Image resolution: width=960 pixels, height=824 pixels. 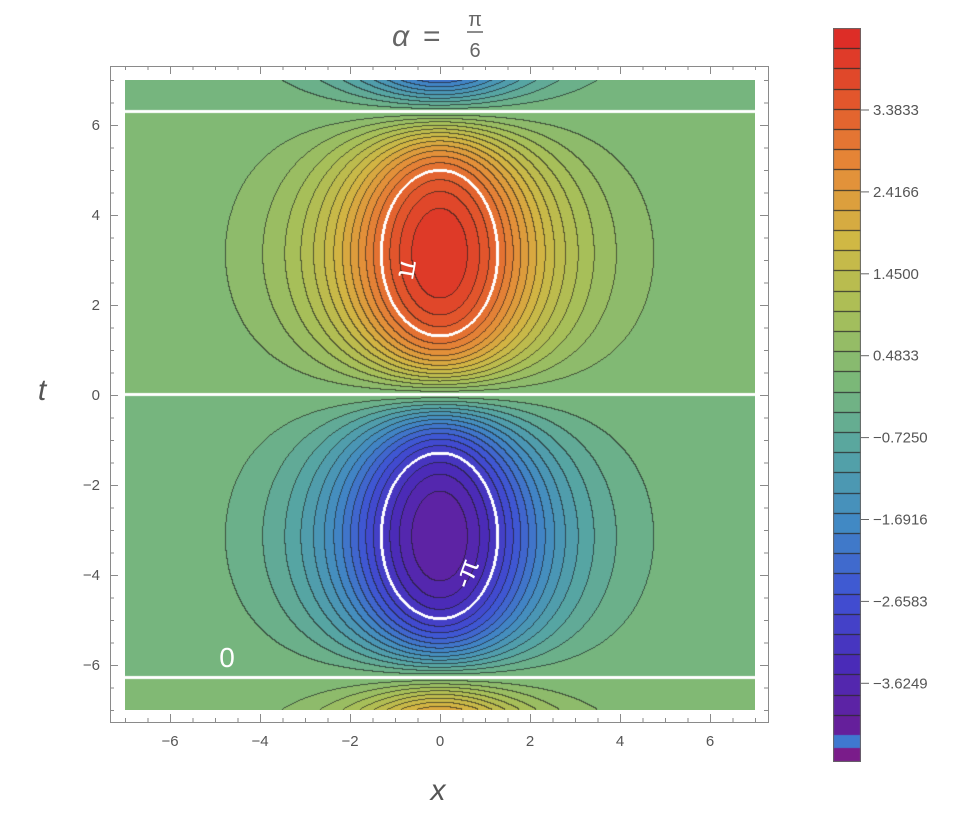 I want to click on x-tick-label: 6, so click(x=710, y=741).